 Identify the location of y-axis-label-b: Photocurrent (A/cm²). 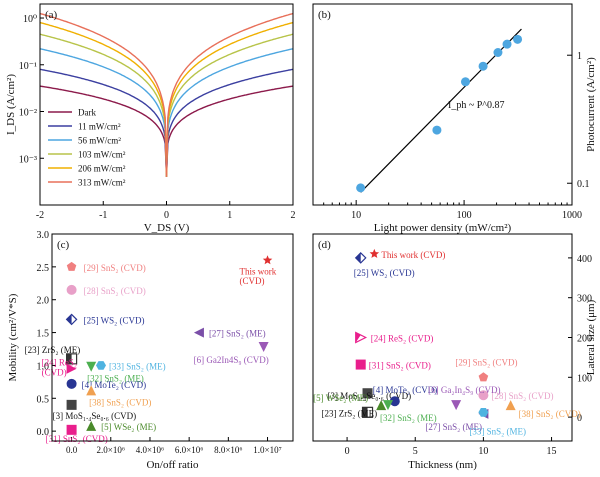
(591, 104).